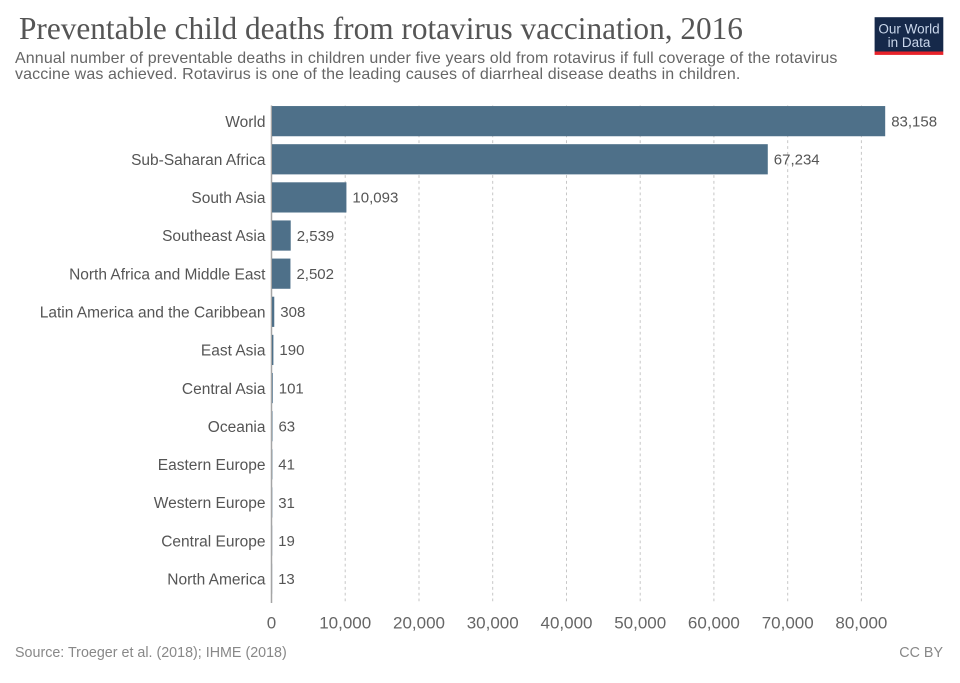  Describe the element at coordinates (640, 622) in the screenshot. I see `svg-text: 50,000` at that location.